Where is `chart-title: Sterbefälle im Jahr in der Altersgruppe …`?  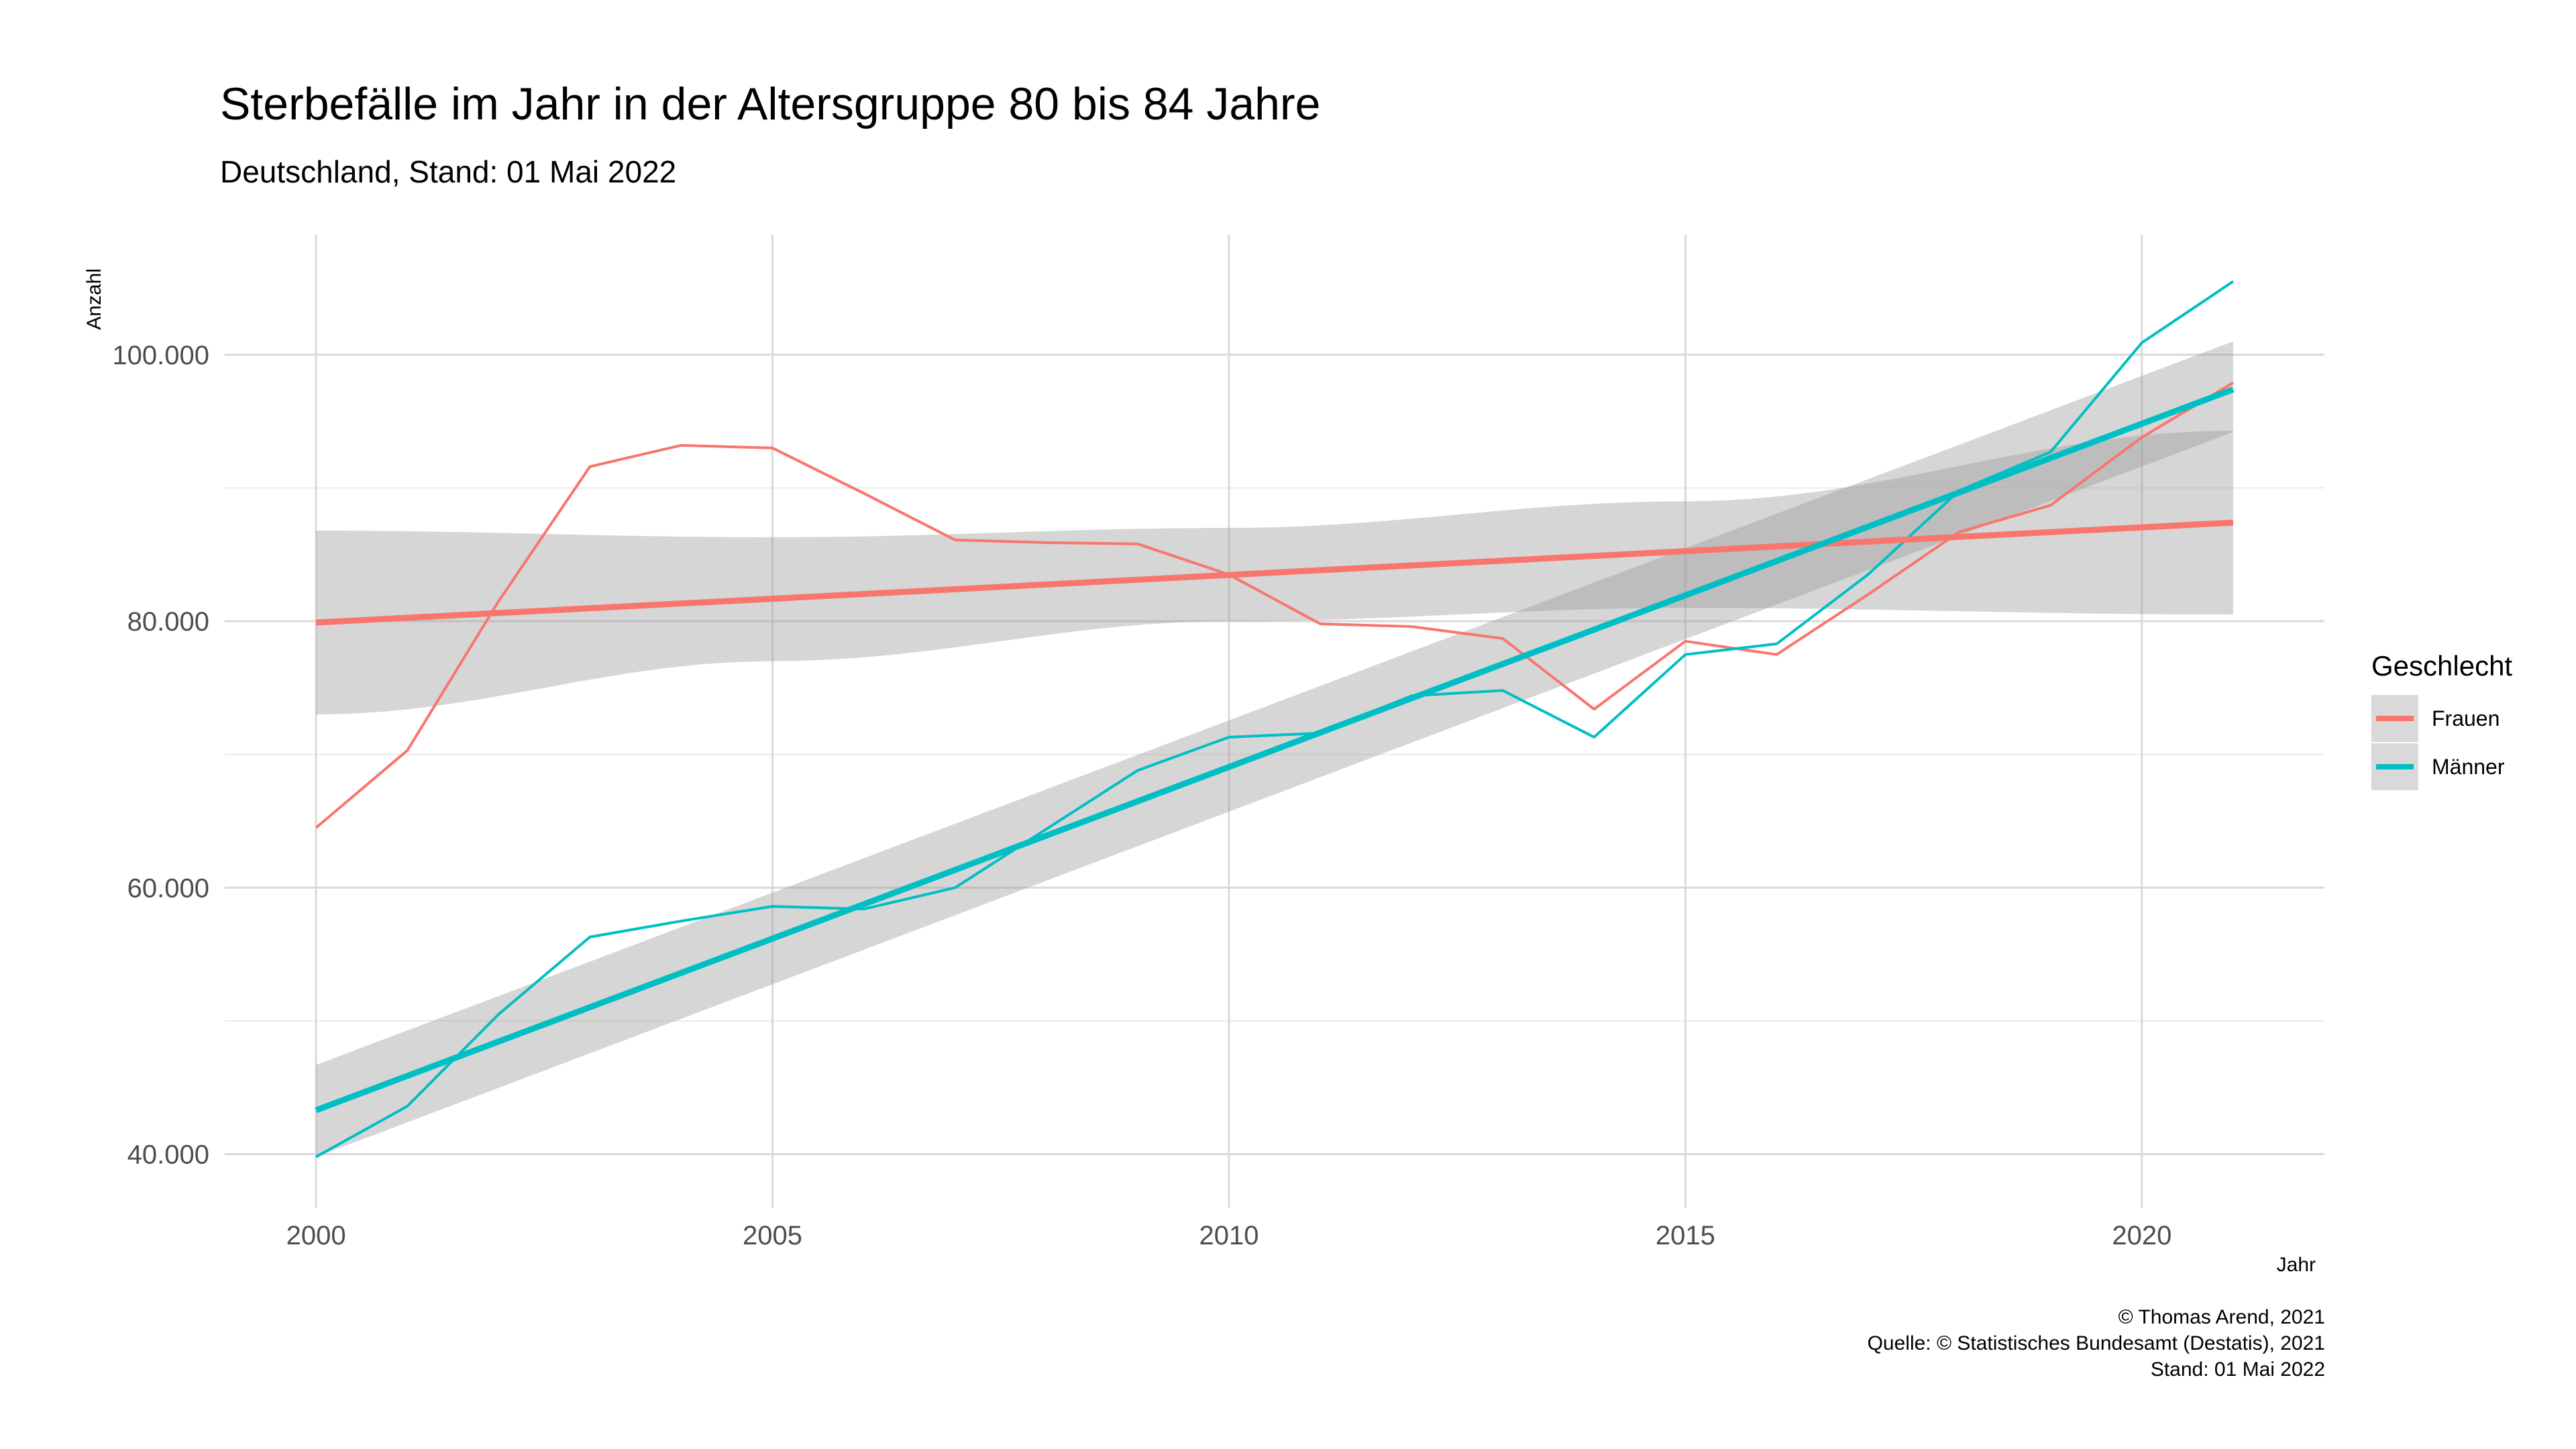 chart-title: Sterbefälle im Jahr in der Altersgruppe … is located at coordinates (770, 103).